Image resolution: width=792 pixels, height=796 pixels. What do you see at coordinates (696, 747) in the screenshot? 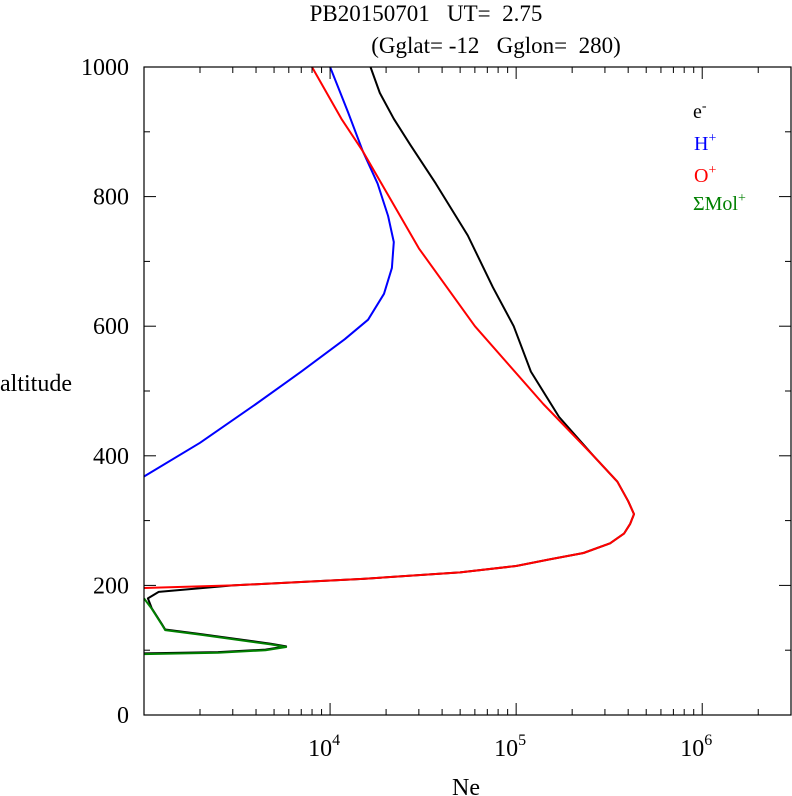
I see `x-tick-label: 10⁶` at bounding box center [696, 747].